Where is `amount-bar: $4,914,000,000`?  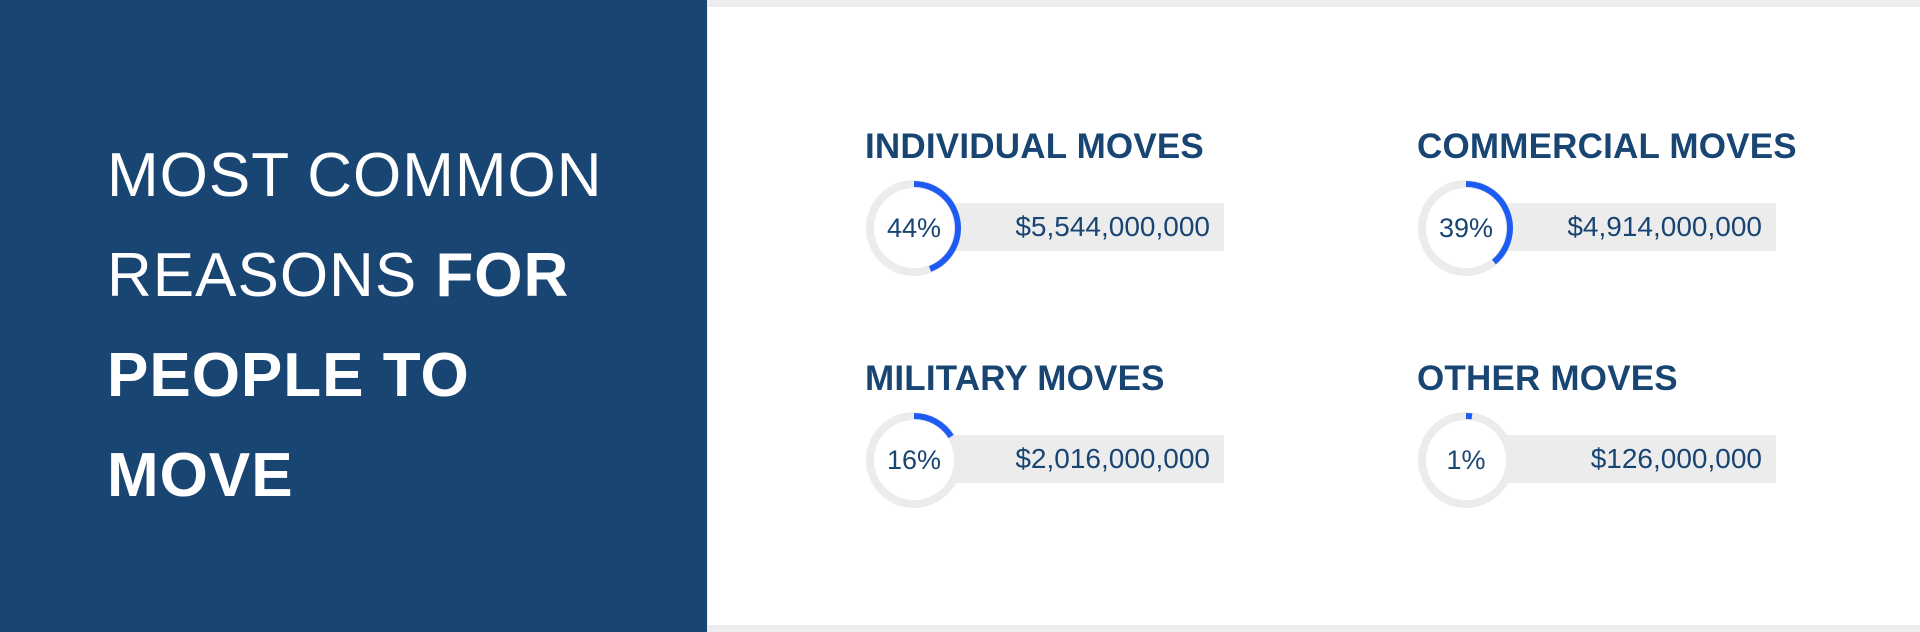 amount-bar: $4,914,000,000 is located at coordinates (1619, 227).